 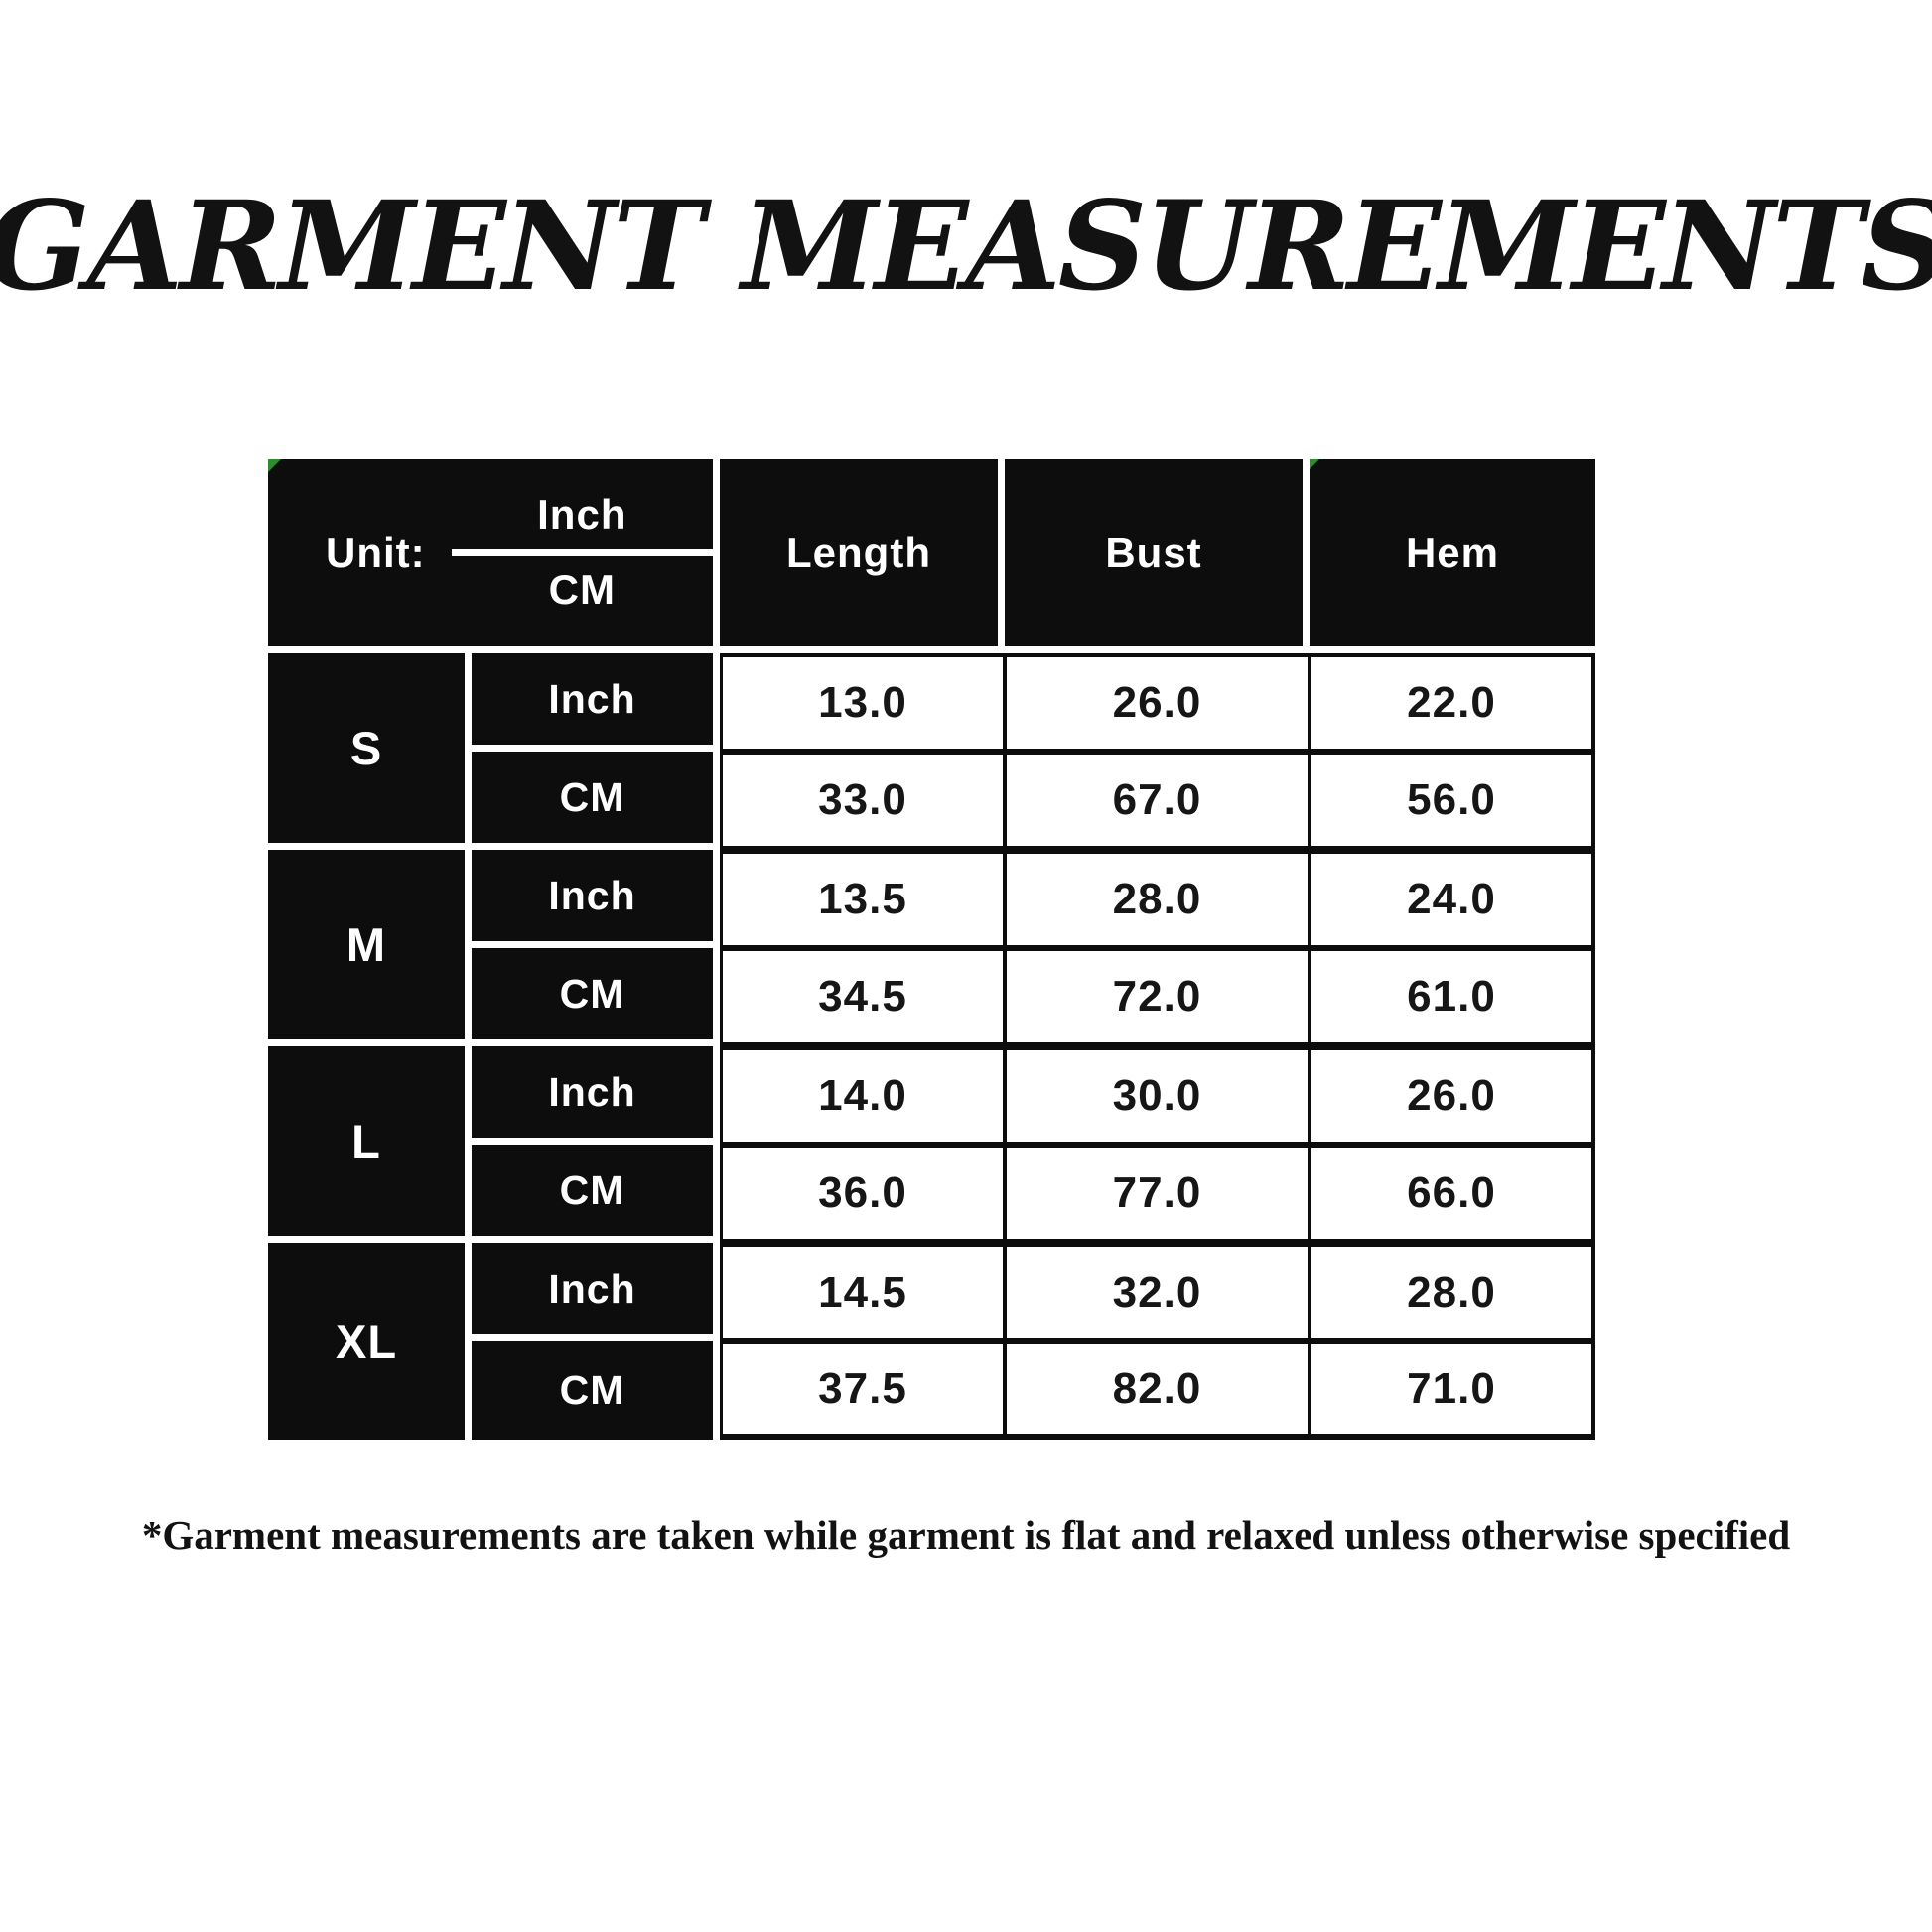 I want to click on value-l-cm-length: 36.0, so click(x=862, y=1194).